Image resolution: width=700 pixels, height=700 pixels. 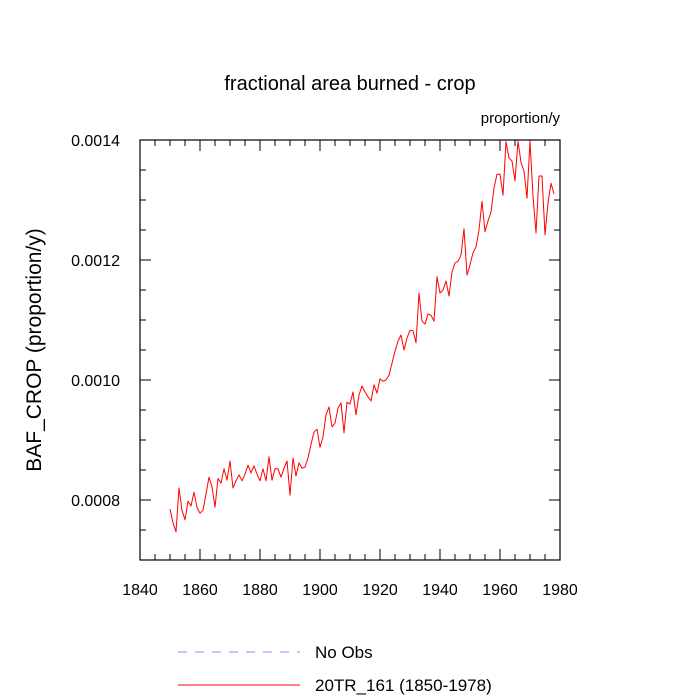 I want to click on y-tick-label: 0.0010, so click(x=95, y=381).